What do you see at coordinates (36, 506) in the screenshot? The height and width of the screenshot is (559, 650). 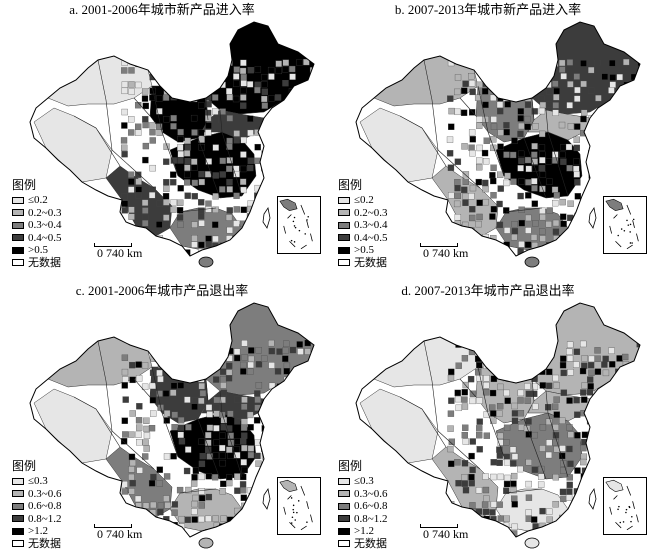 I see `legend-item: 0.6~0.8` at bounding box center [36, 506].